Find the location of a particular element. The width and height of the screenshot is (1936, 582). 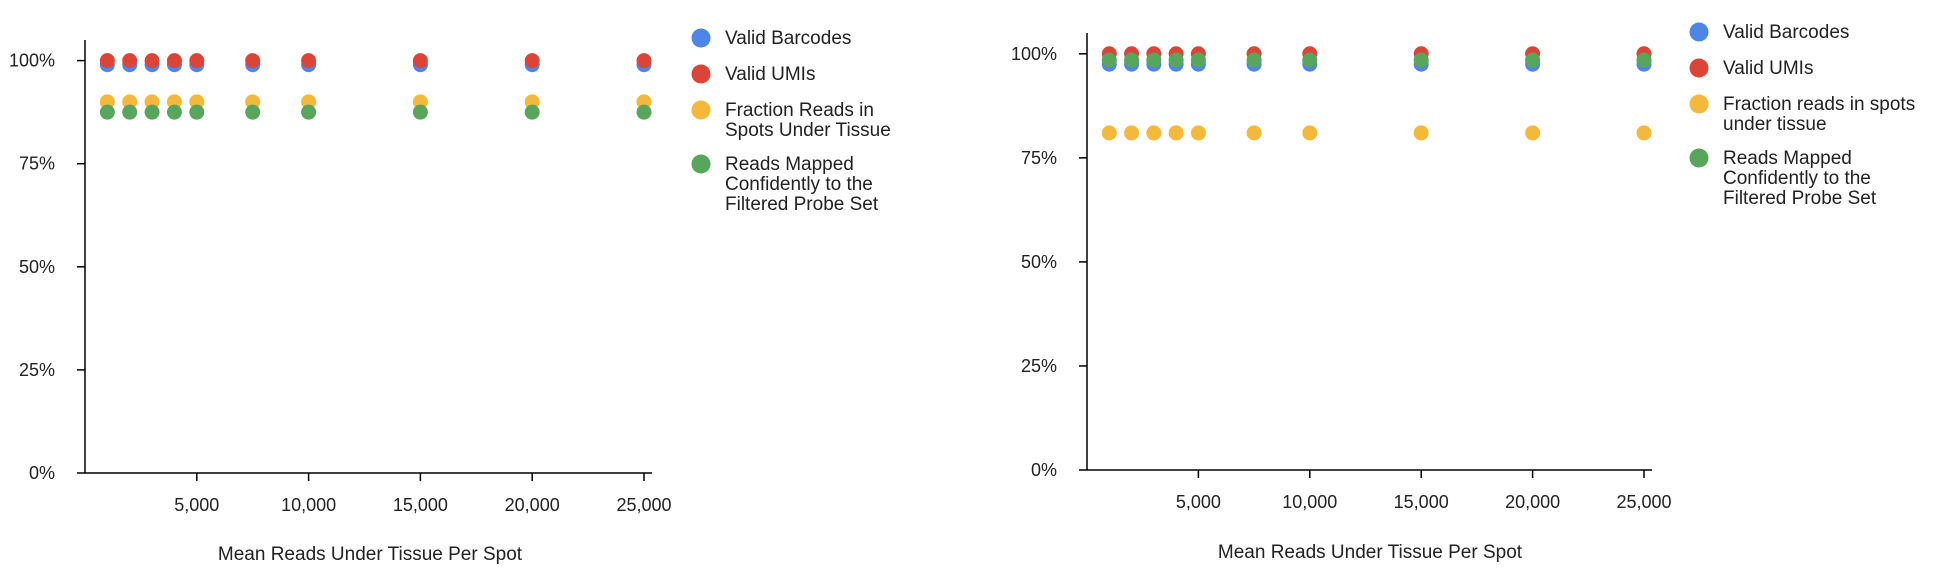

right-legend-item-valid-umis: Valid UMIs is located at coordinates (1751, 68).